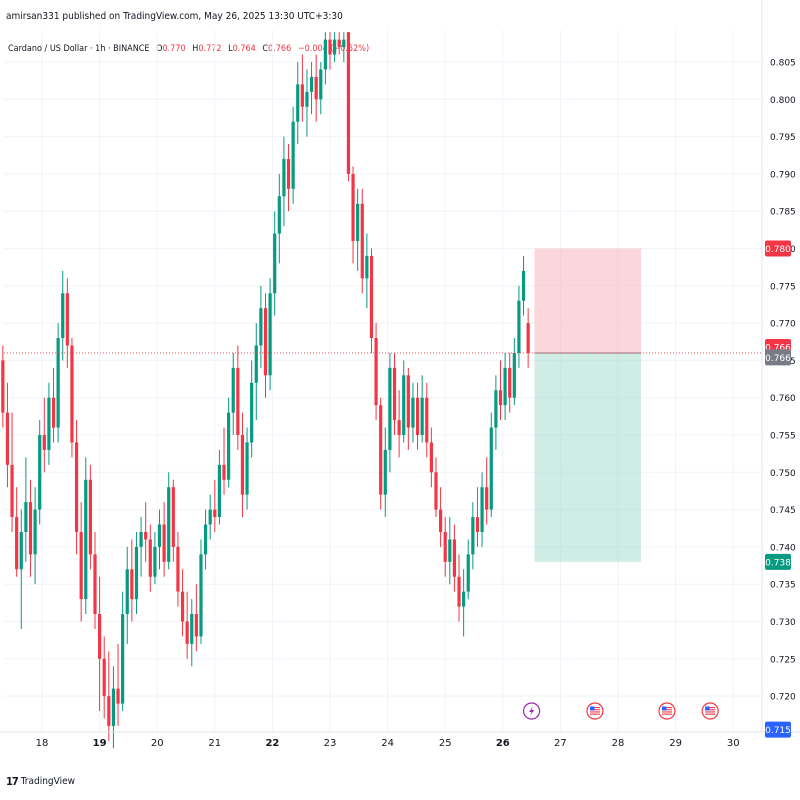 The height and width of the screenshot is (800, 800). Describe the element at coordinates (588, 457) in the screenshot. I see `take-profit-zone` at that location.